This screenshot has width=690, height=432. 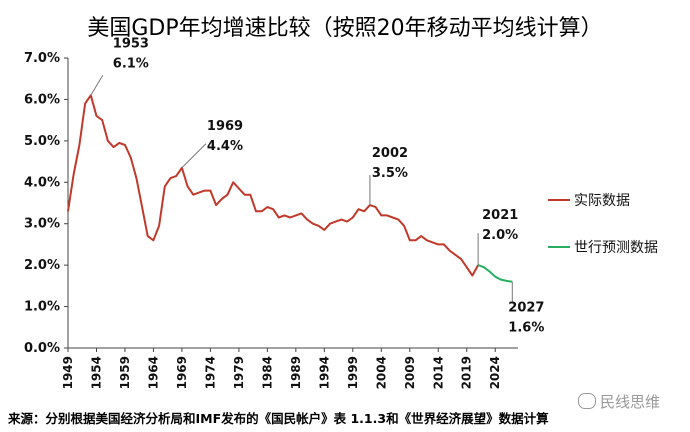 What do you see at coordinates (125, 372) in the screenshot?
I see `x-tick-label: 1959` at bounding box center [125, 372].